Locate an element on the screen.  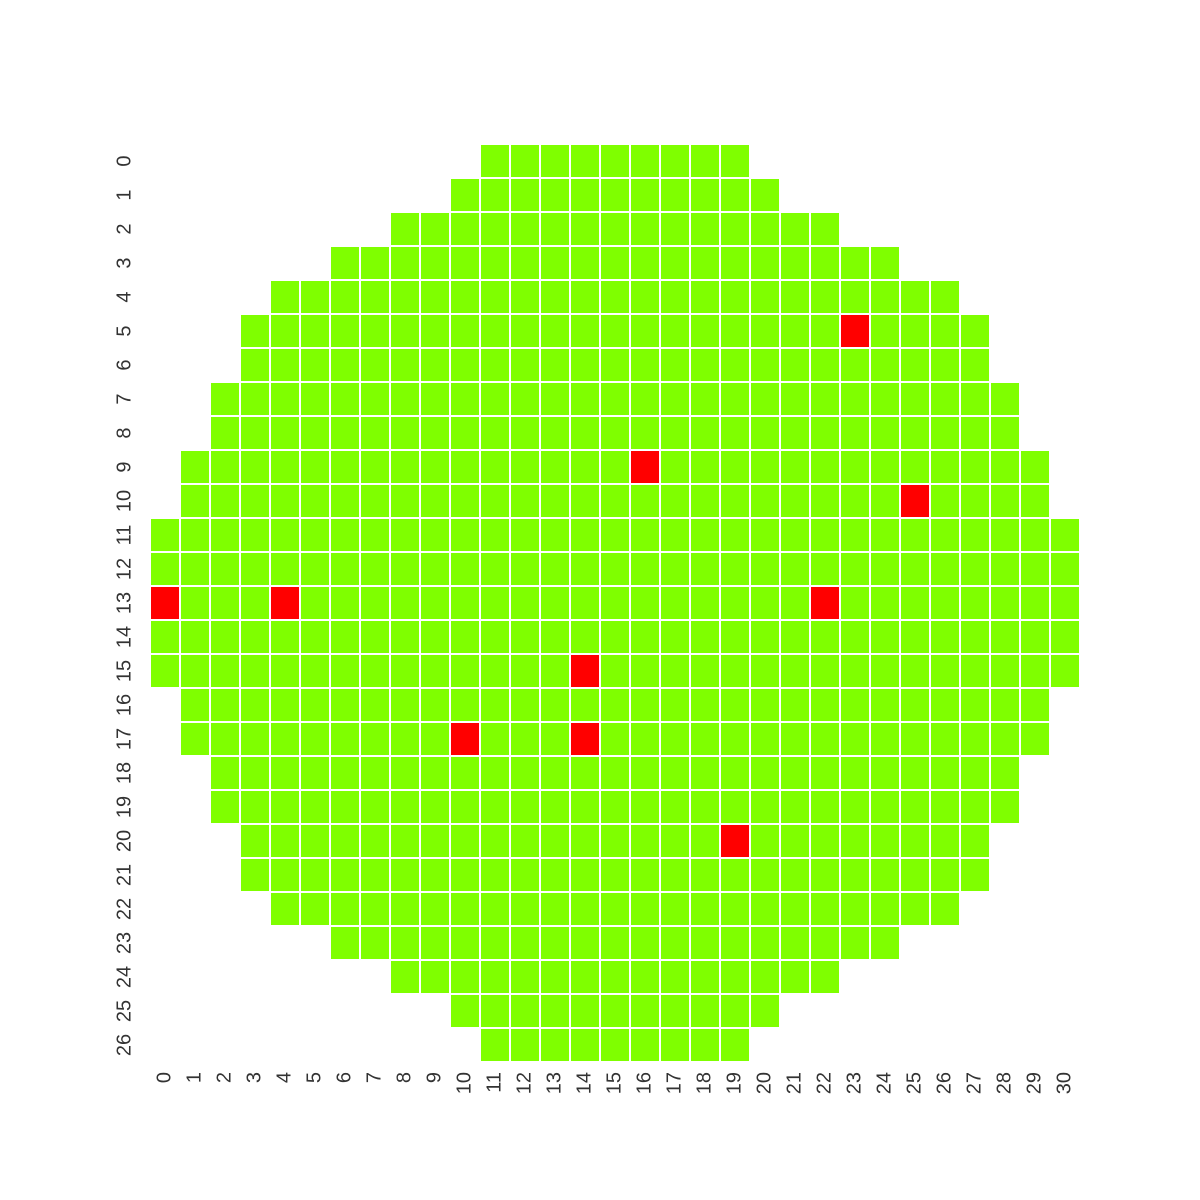
y-tick-label: 23 is located at coordinates (124, 943).